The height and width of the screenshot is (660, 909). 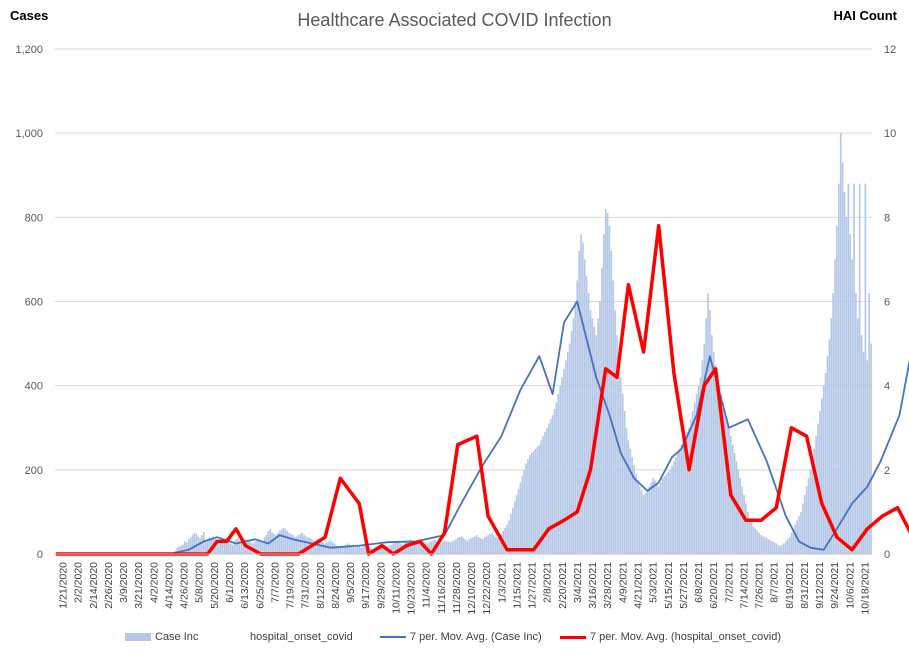 I want to click on x-tick-label: 3/16/2021, so click(x=593, y=585).